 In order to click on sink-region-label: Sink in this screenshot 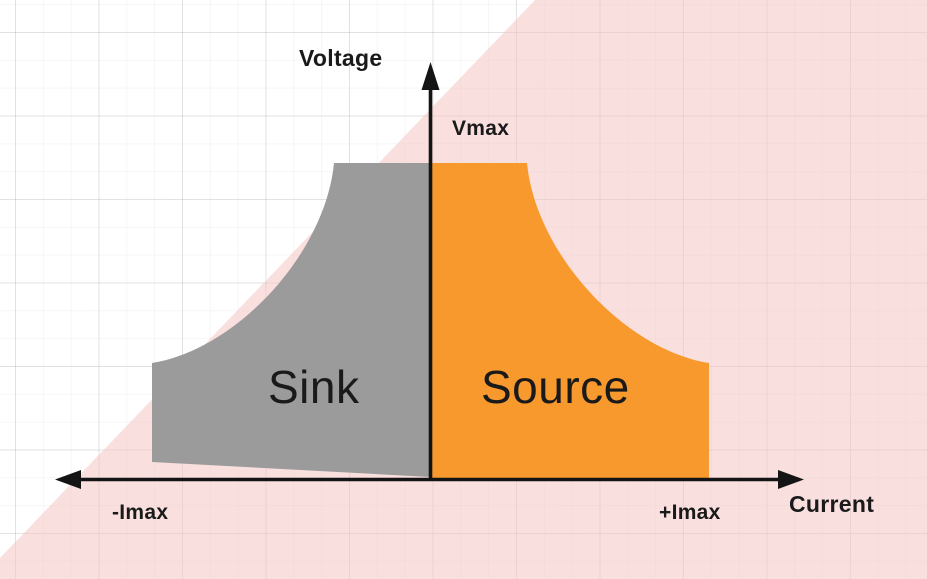, I will do `click(314, 387)`.